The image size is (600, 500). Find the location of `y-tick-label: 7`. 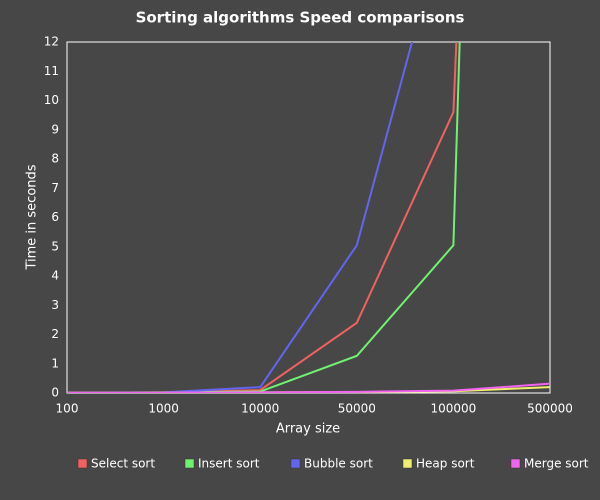

y-tick-label: 7 is located at coordinates (55, 188).